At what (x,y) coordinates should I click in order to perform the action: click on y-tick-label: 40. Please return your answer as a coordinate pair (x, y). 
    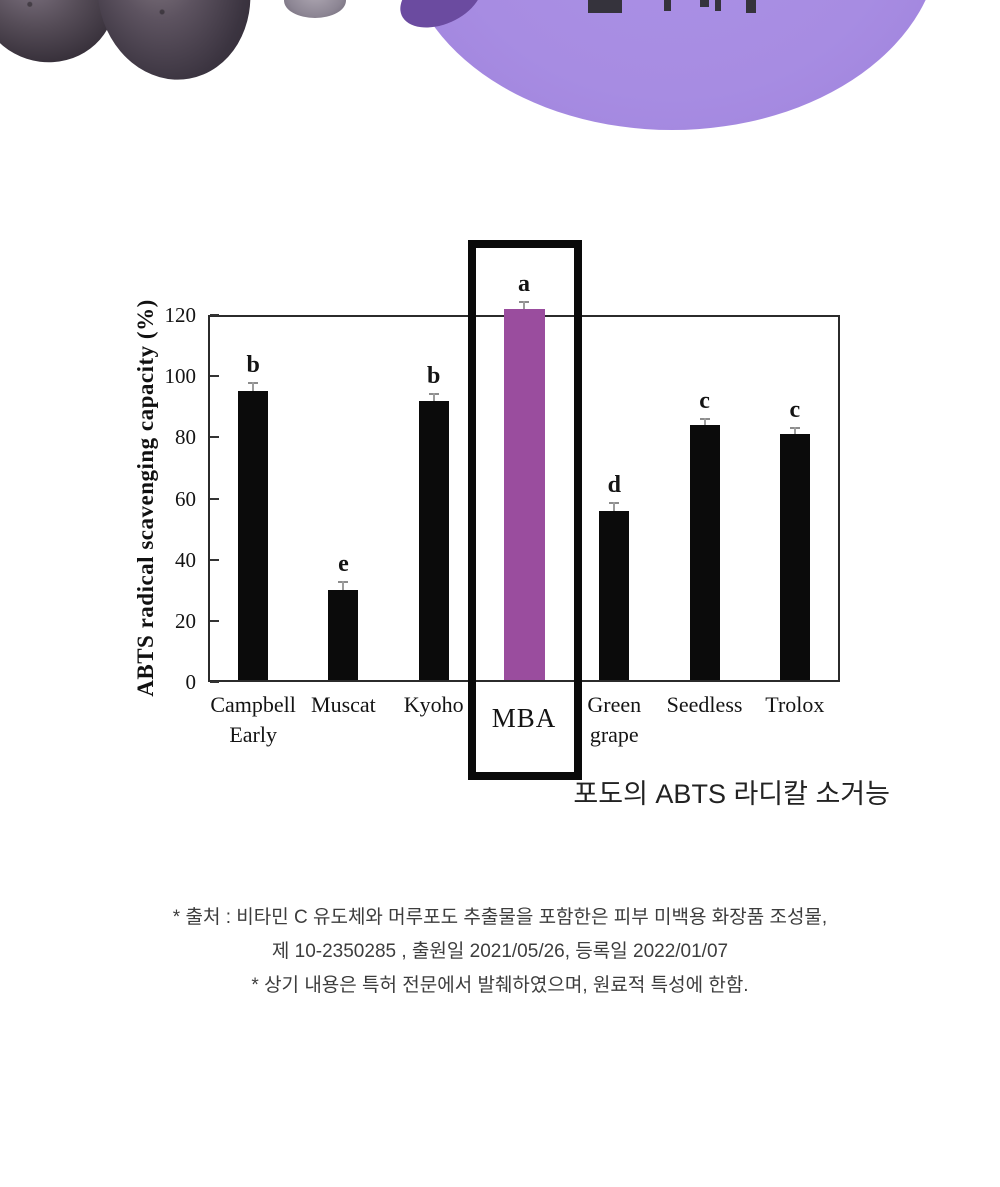
    Looking at the image, I should click on (185, 559).